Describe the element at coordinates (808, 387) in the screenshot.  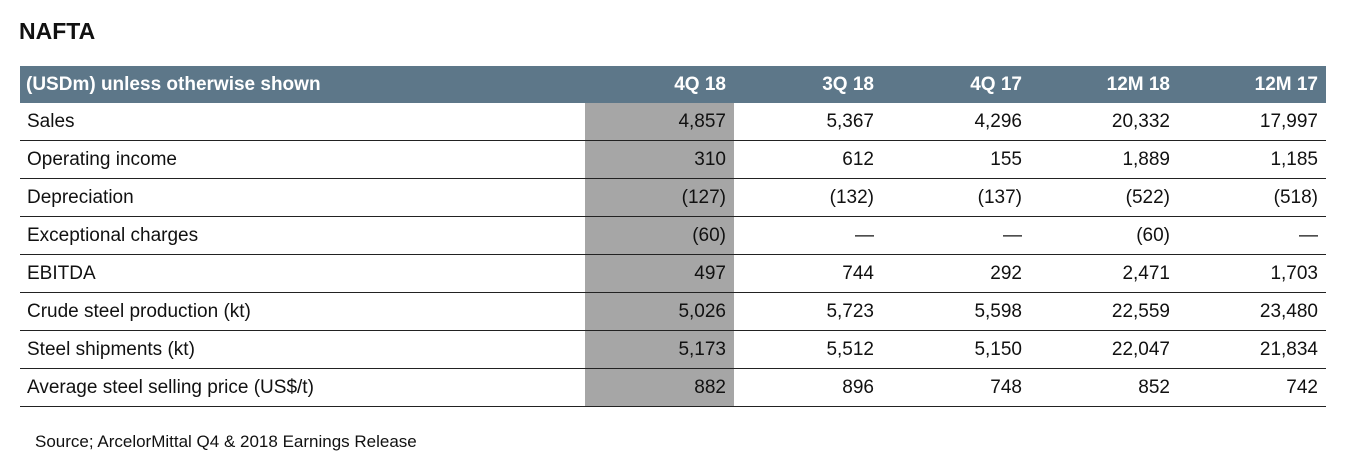
I see `value-cell: 896` at that location.